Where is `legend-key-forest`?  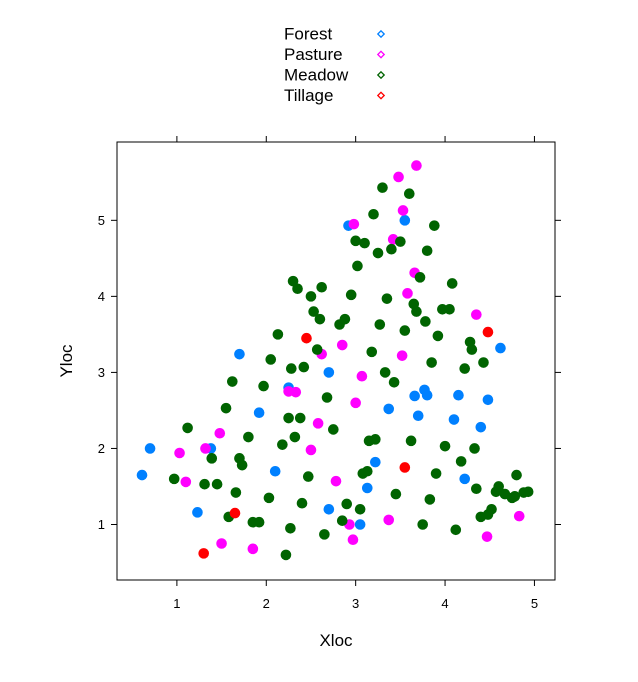
legend-key-forest is located at coordinates (381, 34).